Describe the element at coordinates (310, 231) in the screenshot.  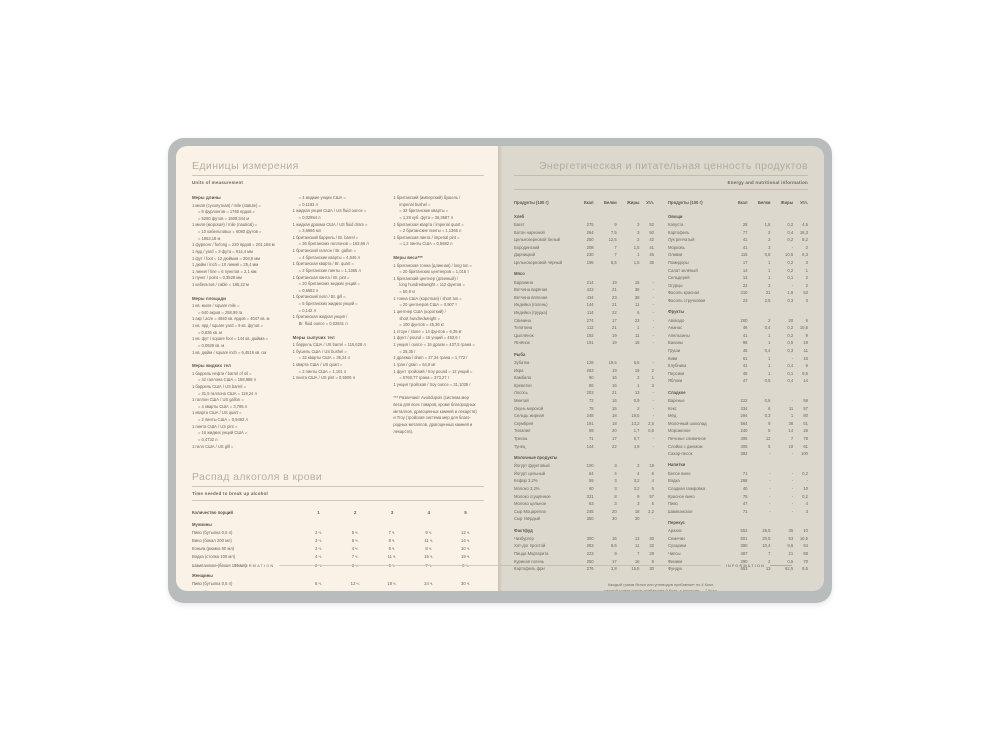
I see `units-line: = 3,6966 мл` at that location.